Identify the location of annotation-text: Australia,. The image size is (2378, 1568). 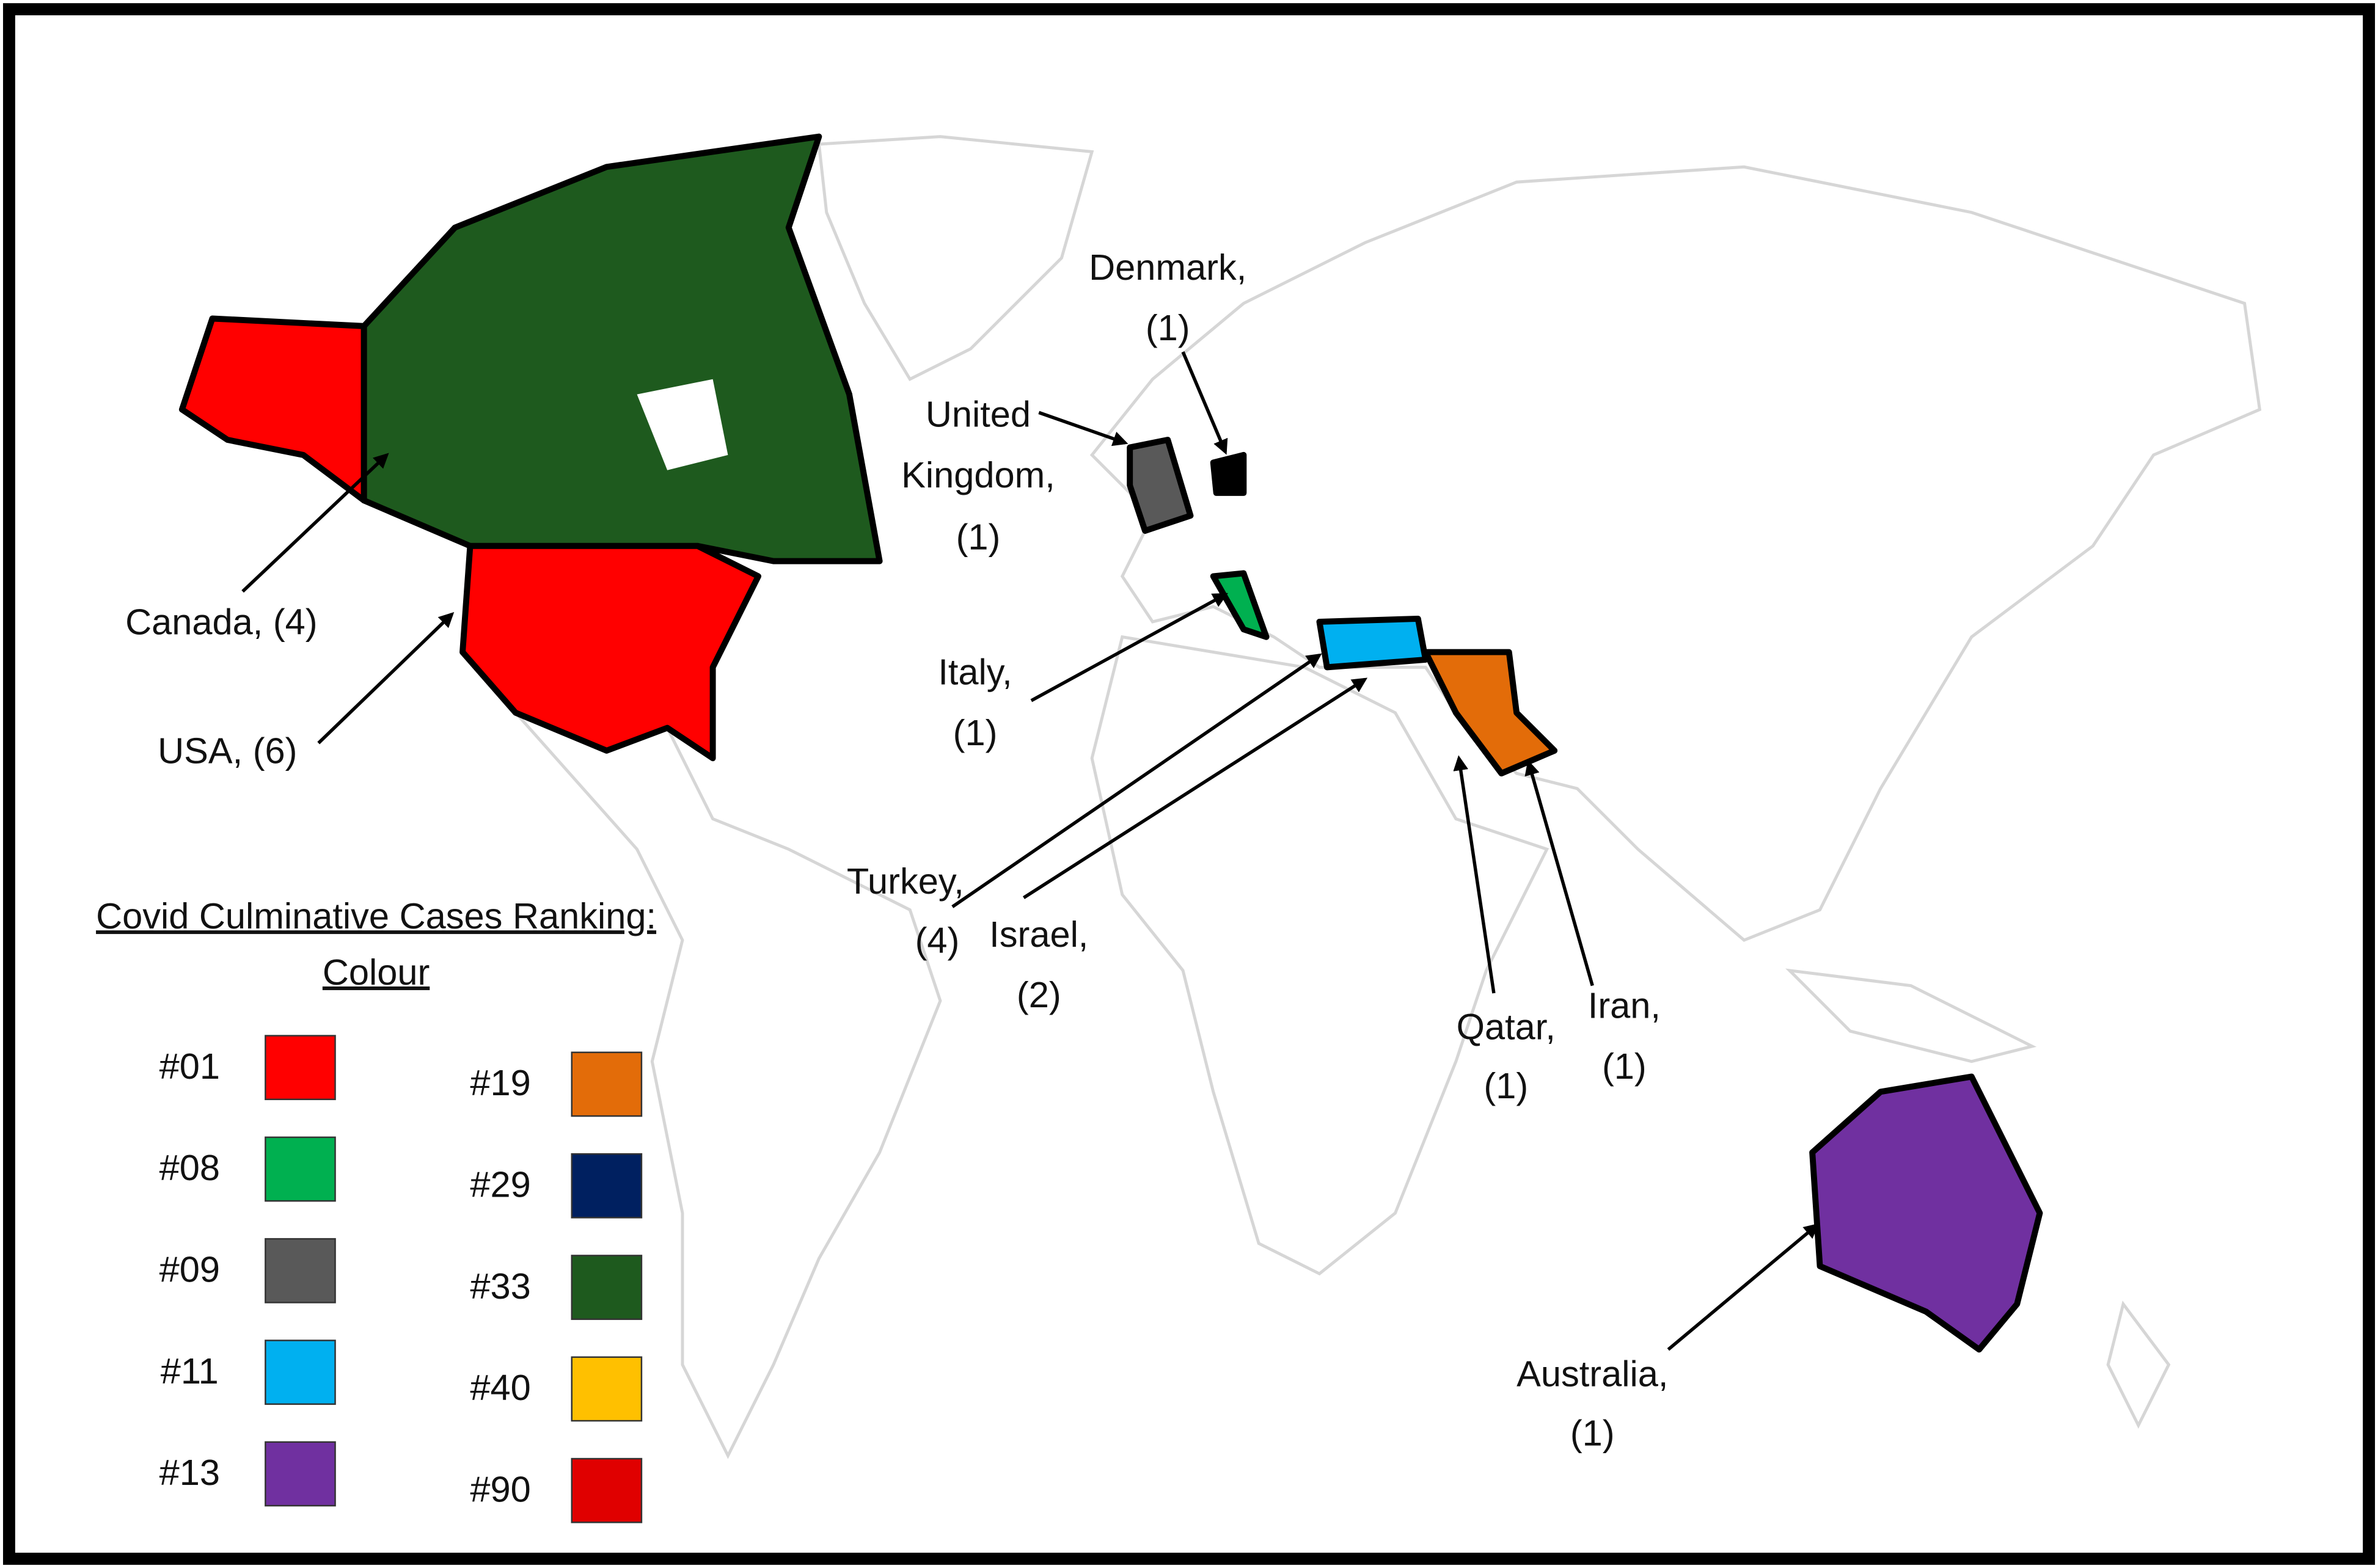
(1592, 1374).